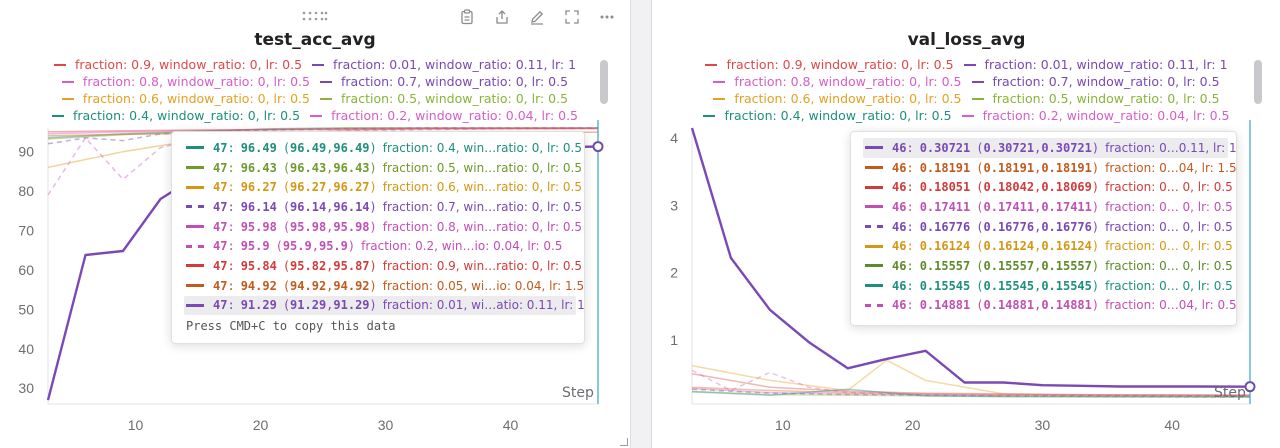 The image size is (1280, 448). What do you see at coordinates (308, 167) in the screenshot?
I see `tooltip-min: 96.43` at bounding box center [308, 167].